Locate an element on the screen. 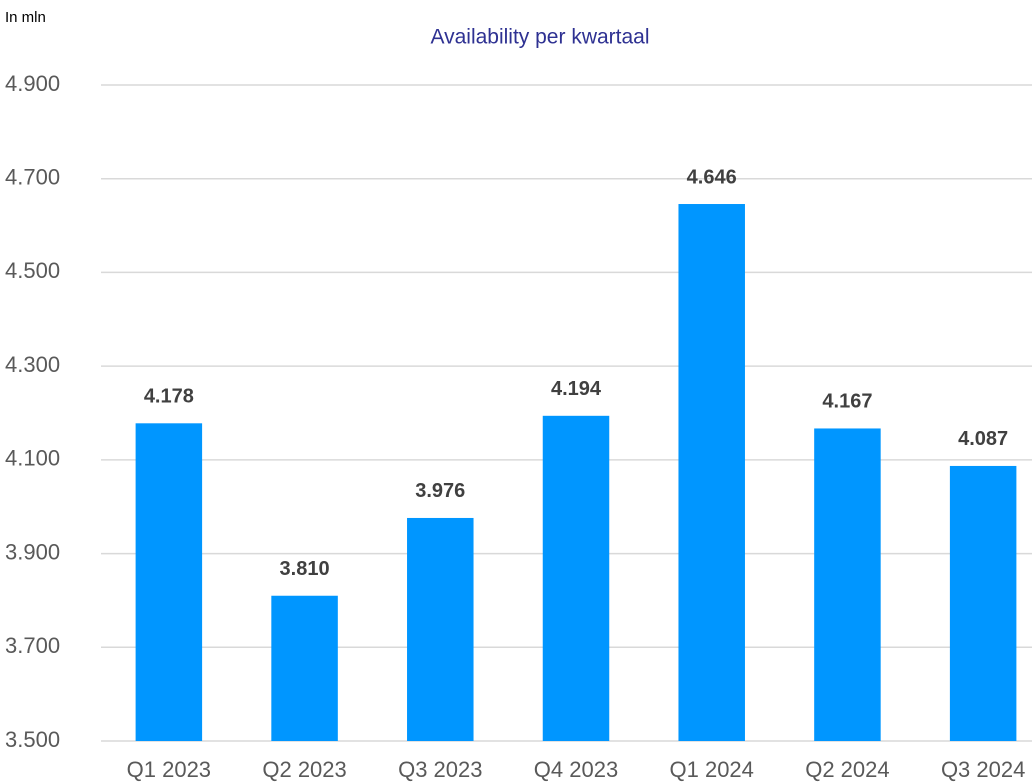  data-label: 3.810 is located at coordinates (305, 569).